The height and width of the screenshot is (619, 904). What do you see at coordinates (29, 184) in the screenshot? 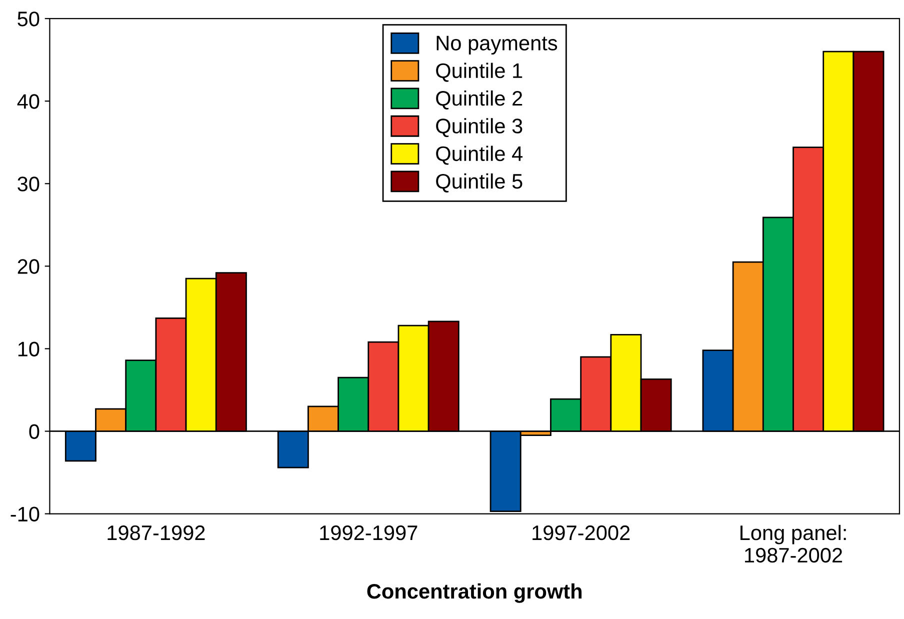
I see `y-tick-label: 30` at bounding box center [29, 184].